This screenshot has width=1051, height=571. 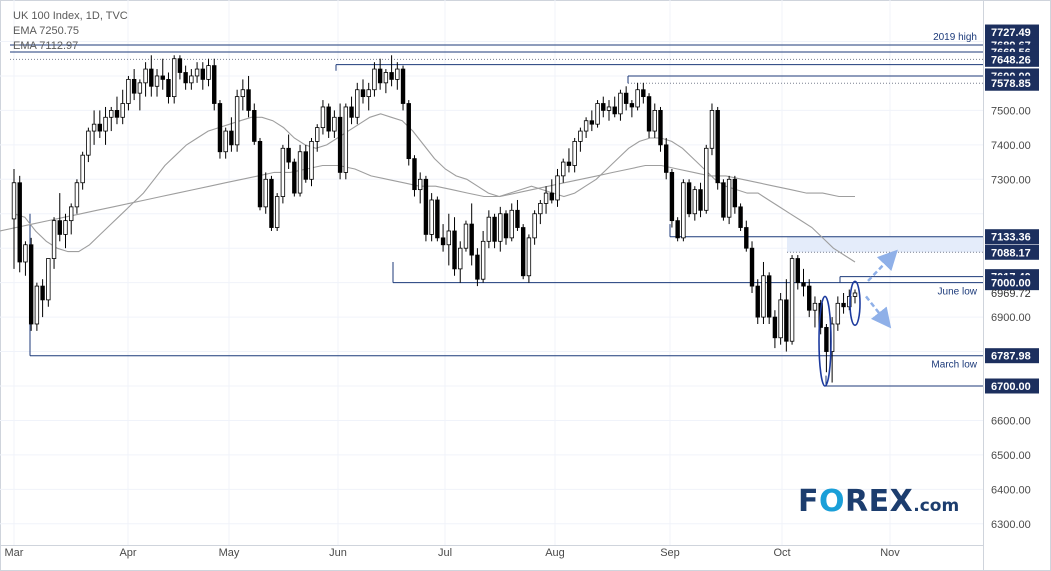 I want to click on logo-o: O, so click(x=832, y=501).